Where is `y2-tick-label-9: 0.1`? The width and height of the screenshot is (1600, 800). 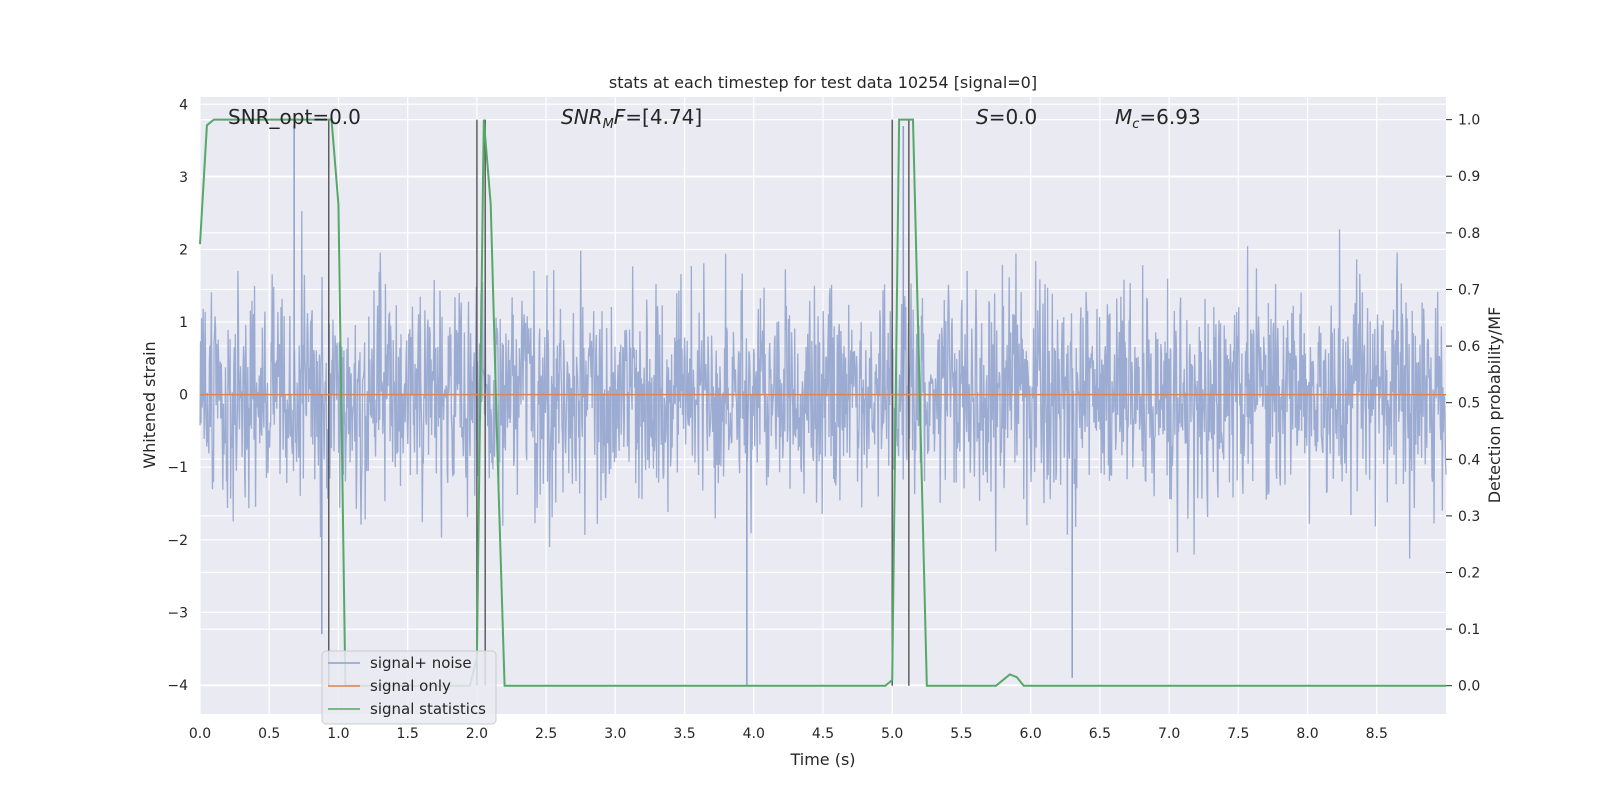
y2-tick-label-9: 0.1 is located at coordinates (1469, 630).